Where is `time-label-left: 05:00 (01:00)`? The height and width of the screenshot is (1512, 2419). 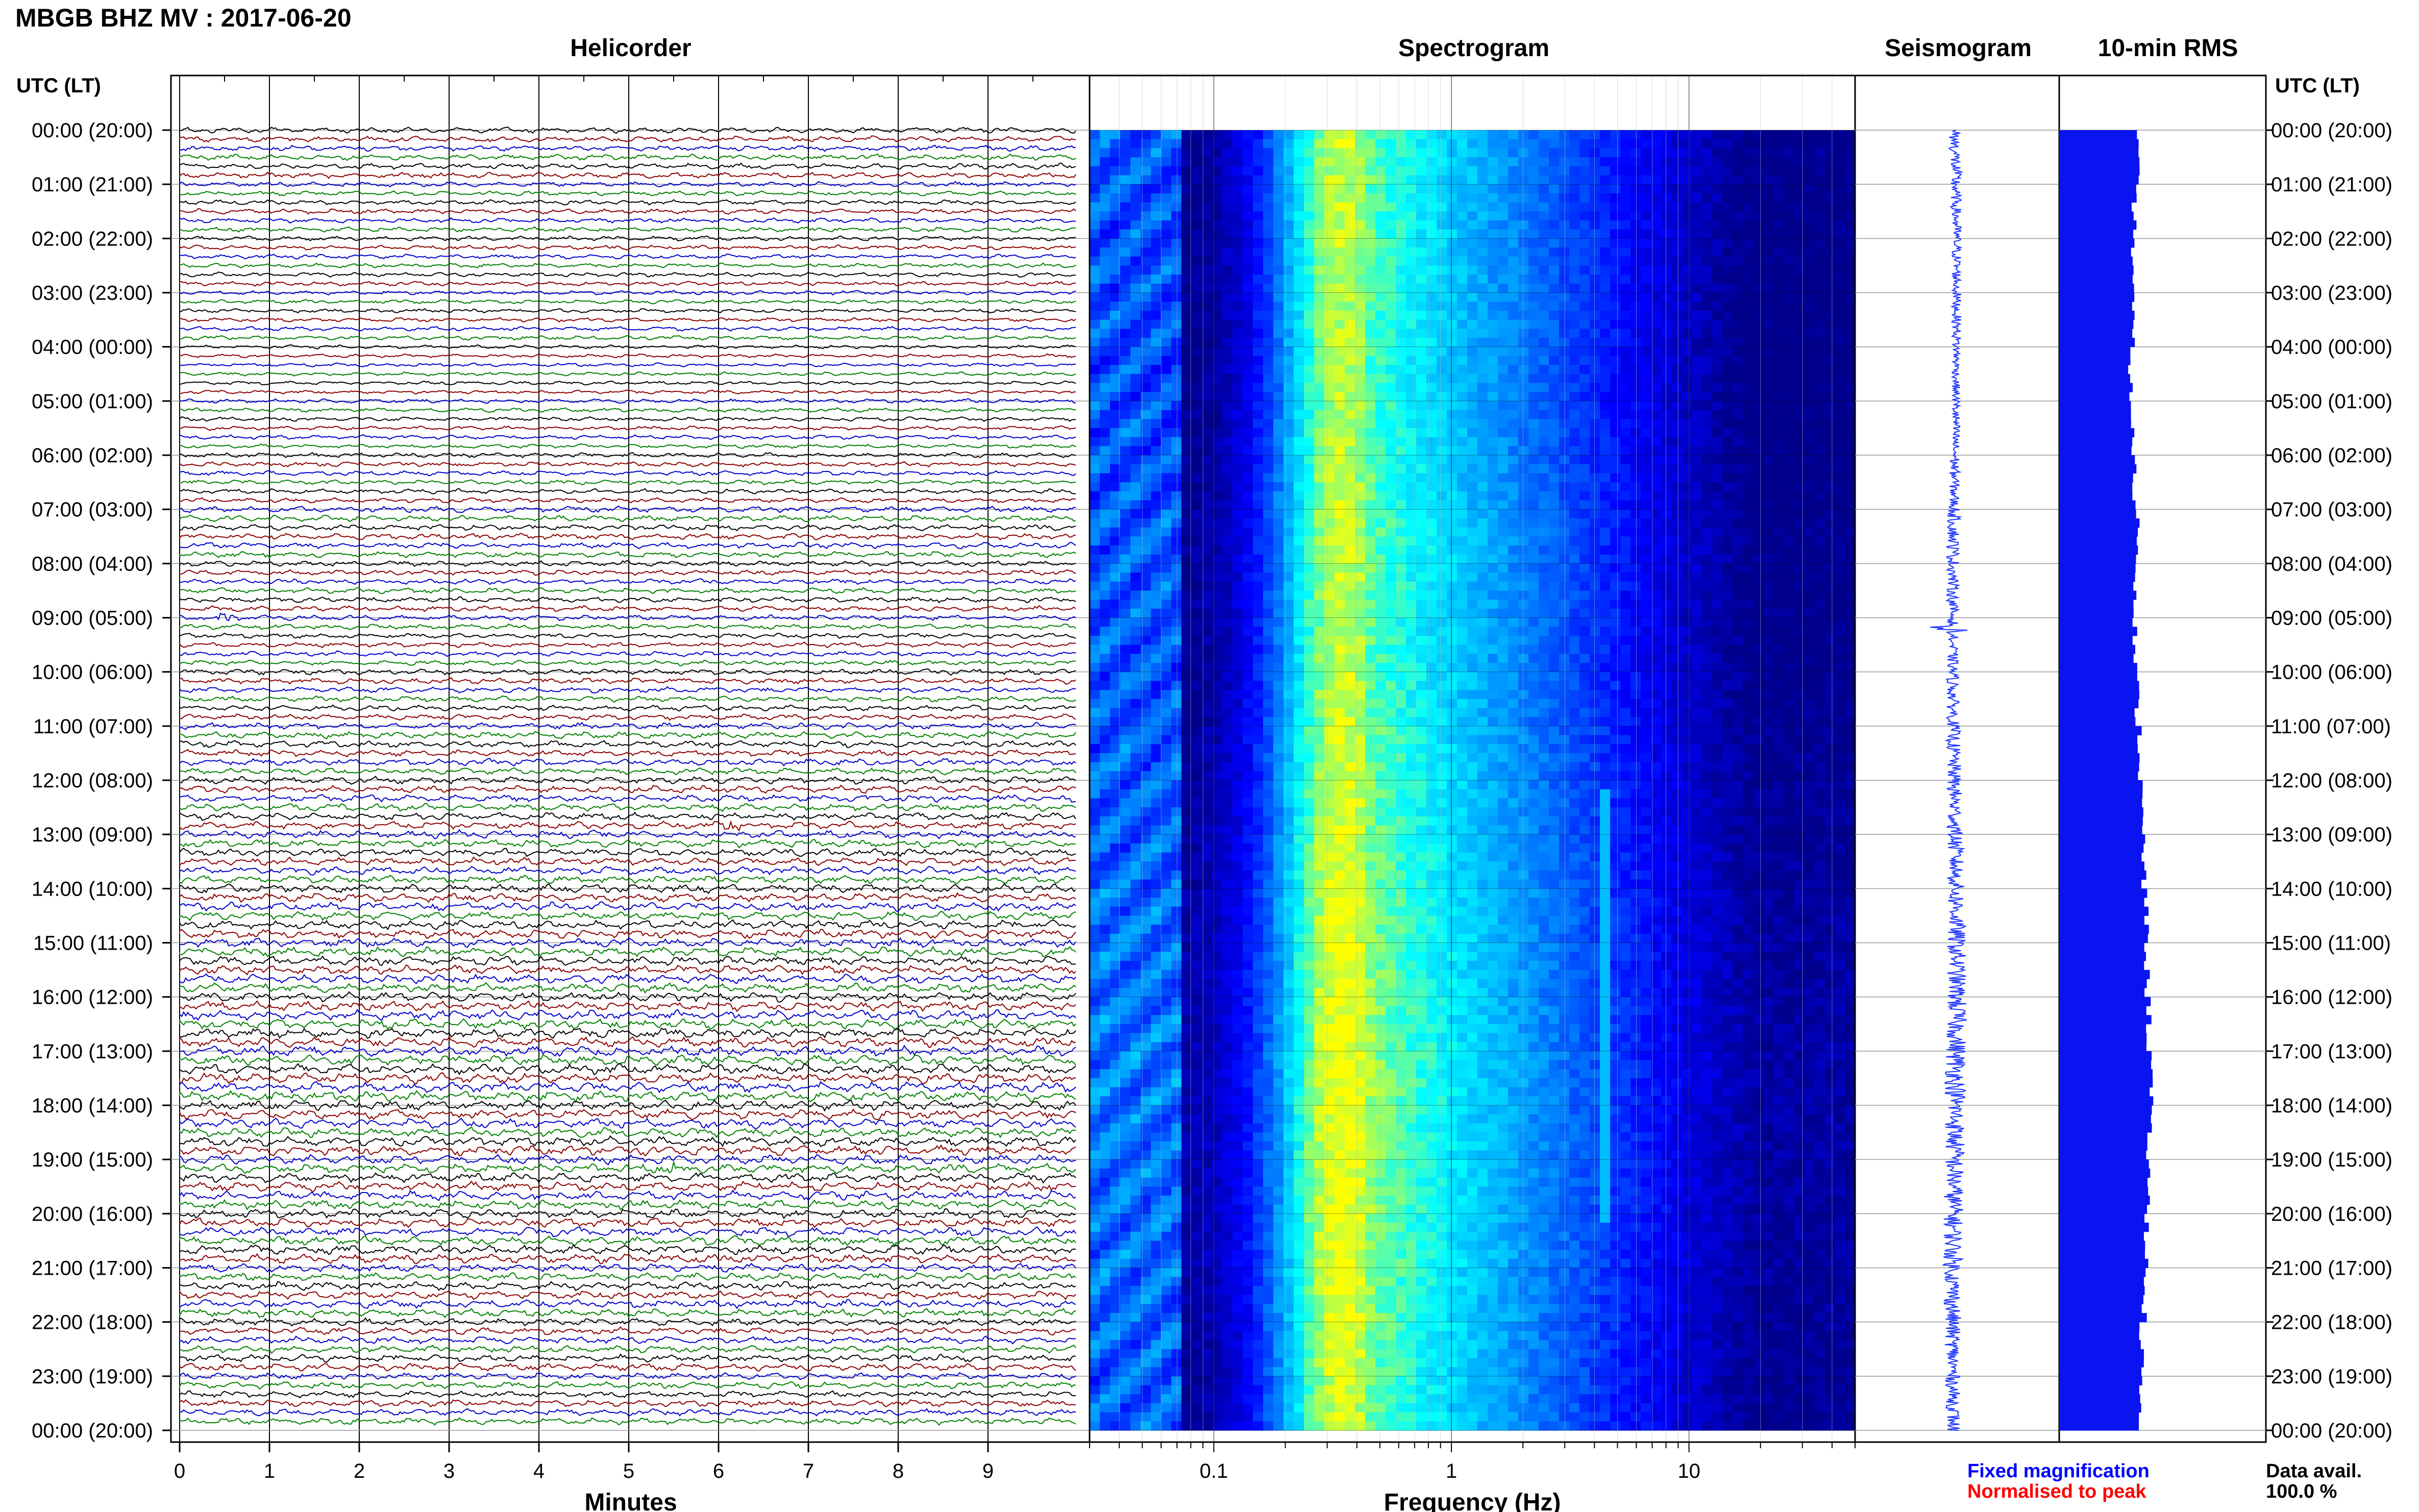
time-label-left: 05:00 (01:00) is located at coordinates (92, 401).